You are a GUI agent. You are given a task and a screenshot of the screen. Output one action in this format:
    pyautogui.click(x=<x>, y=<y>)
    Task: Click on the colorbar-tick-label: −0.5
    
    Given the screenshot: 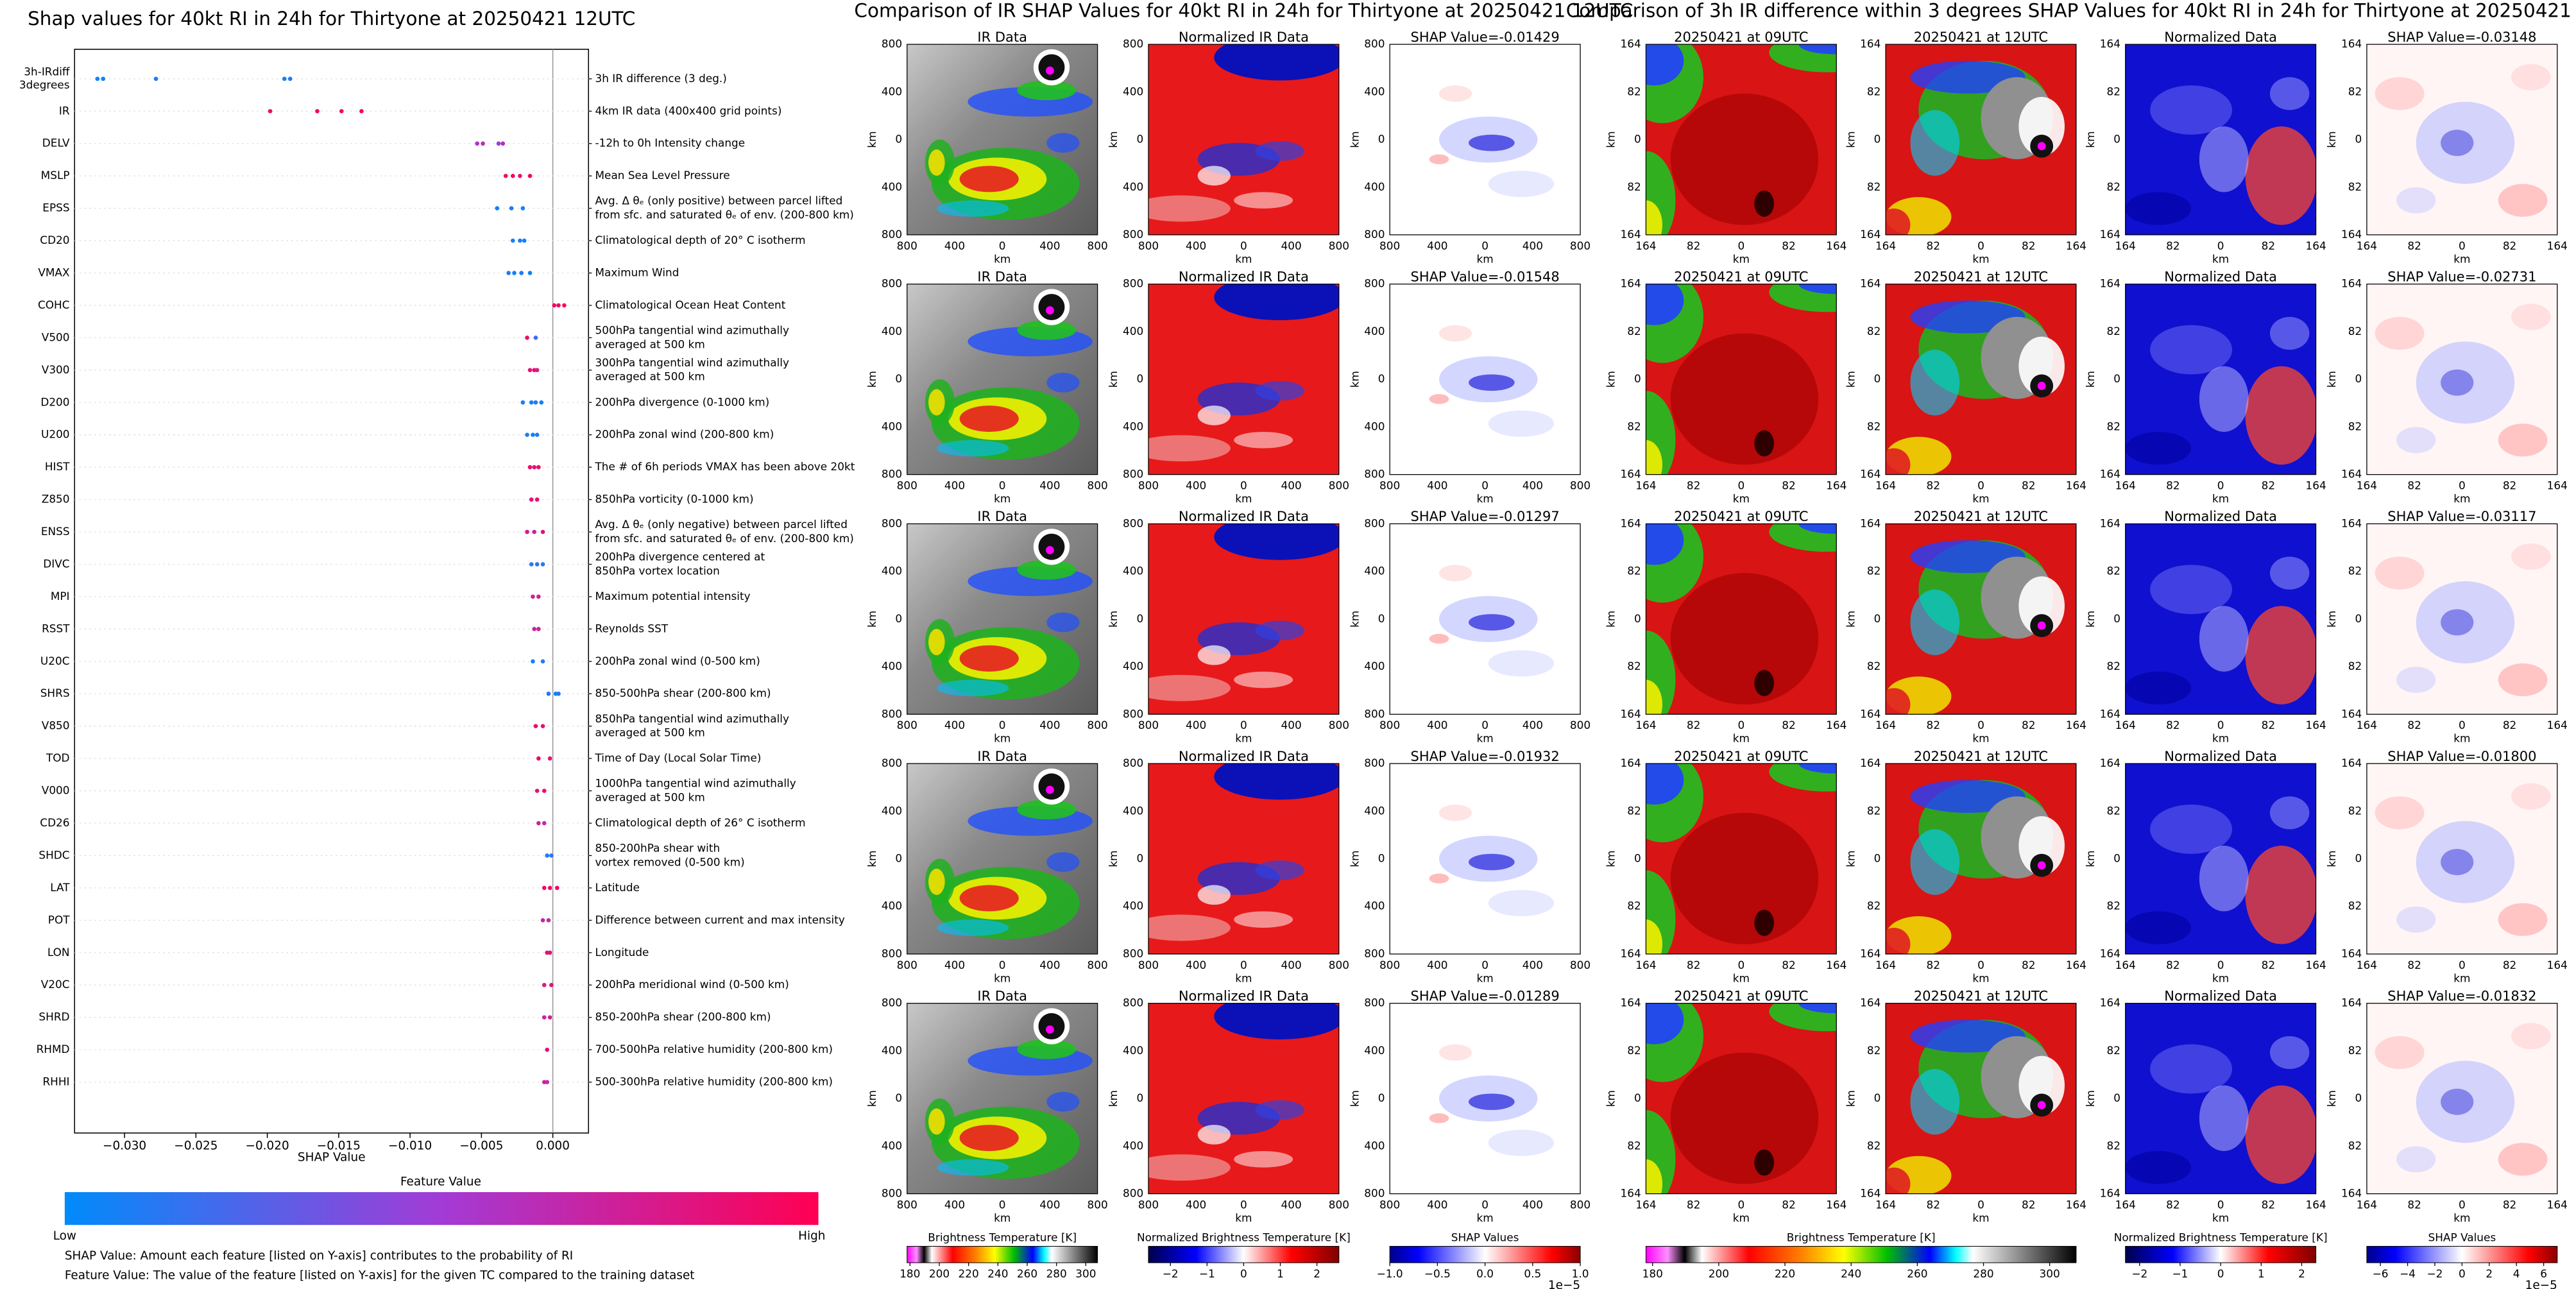 What is the action you would take?
    pyautogui.click(x=1438, y=1273)
    